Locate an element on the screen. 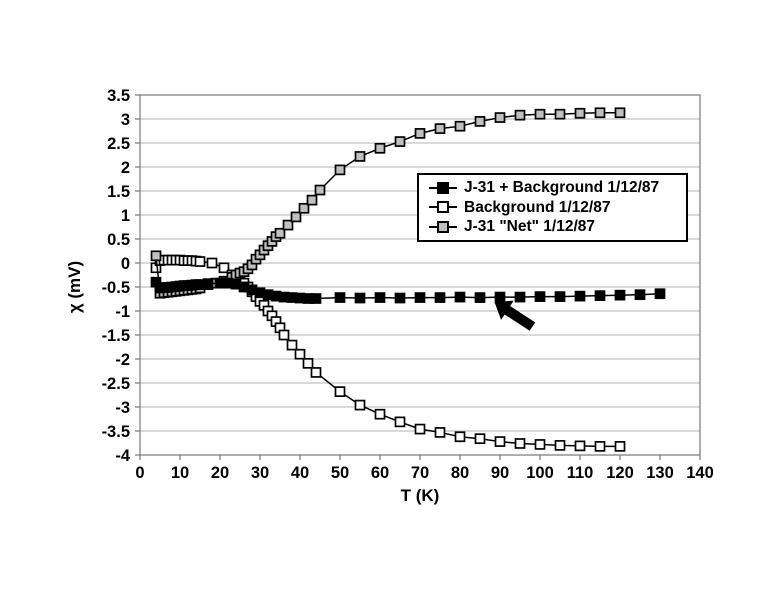 The width and height of the screenshot is (776, 599). y-tick-label: 3.5 is located at coordinates (118, 96).